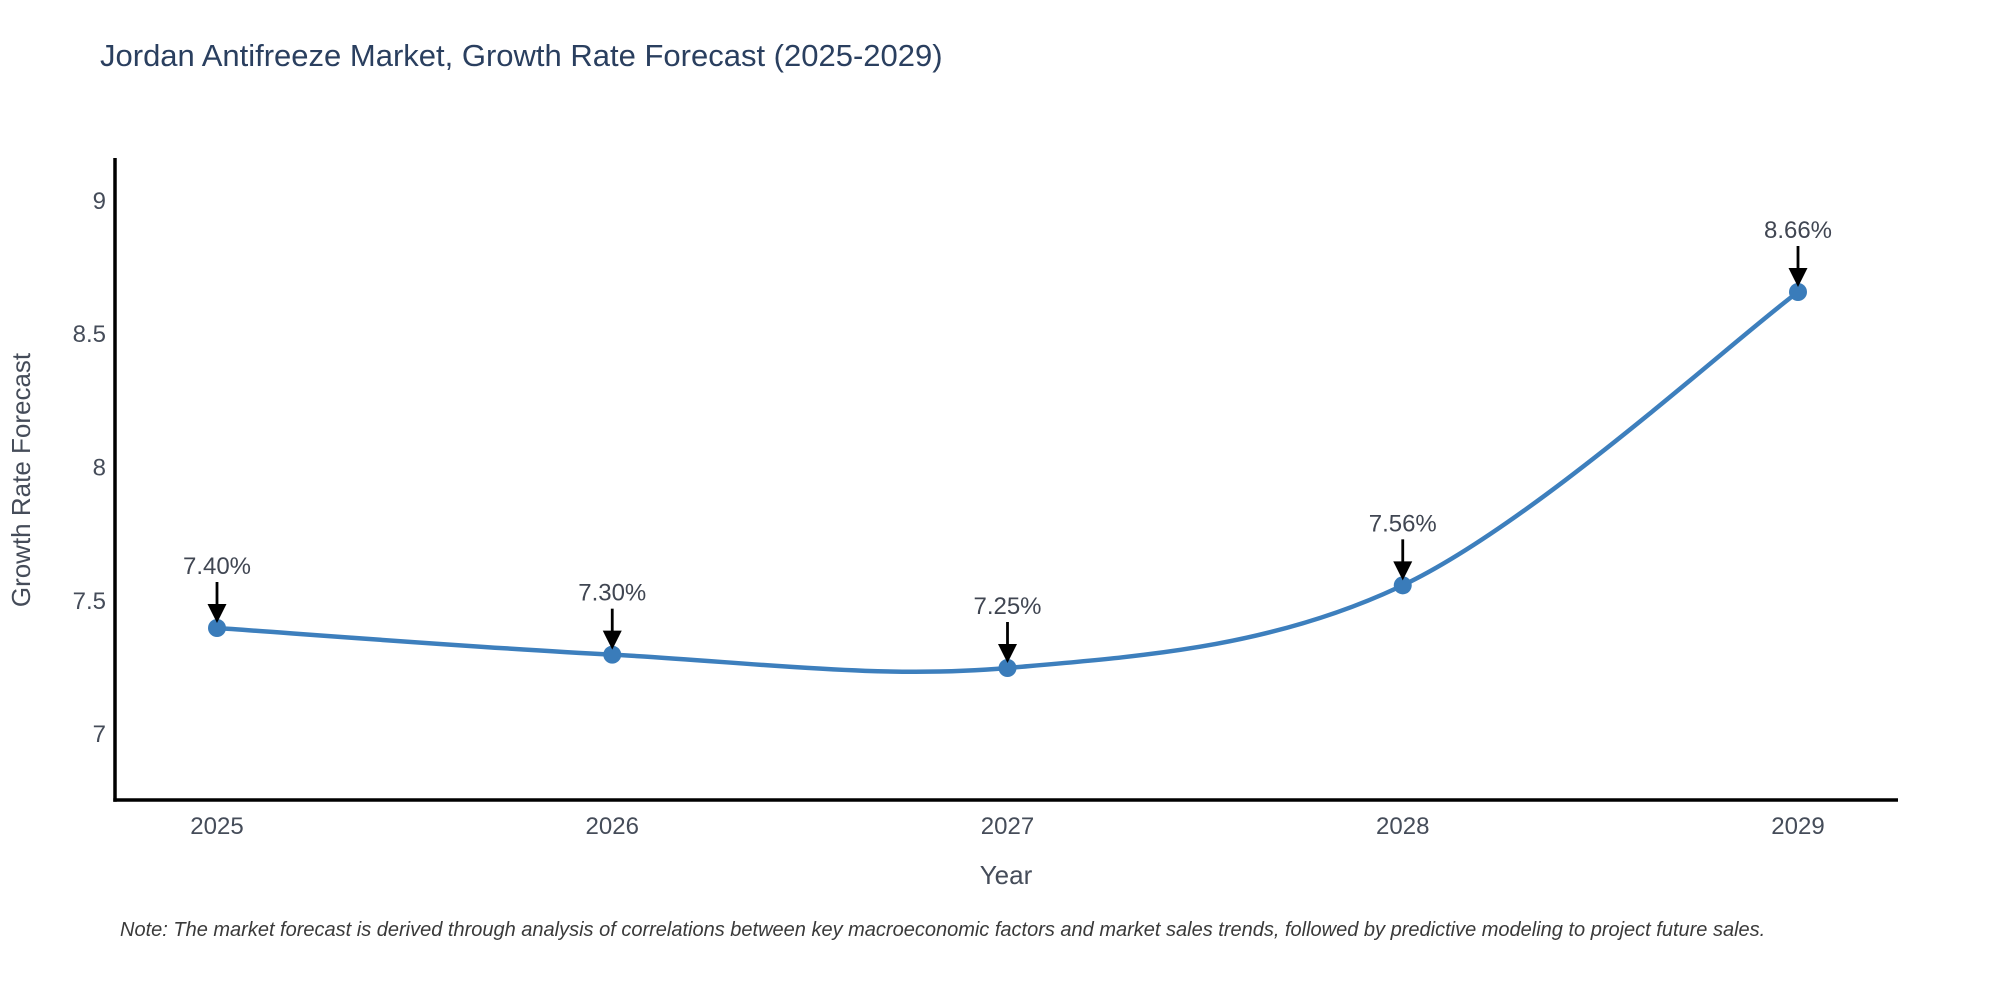 This screenshot has width=2000, height=1000. What do you see at coordinates (1403, 523) in the screenshot?
I see `data-point-label: 7.56%` at bounding box center [1403, 523].